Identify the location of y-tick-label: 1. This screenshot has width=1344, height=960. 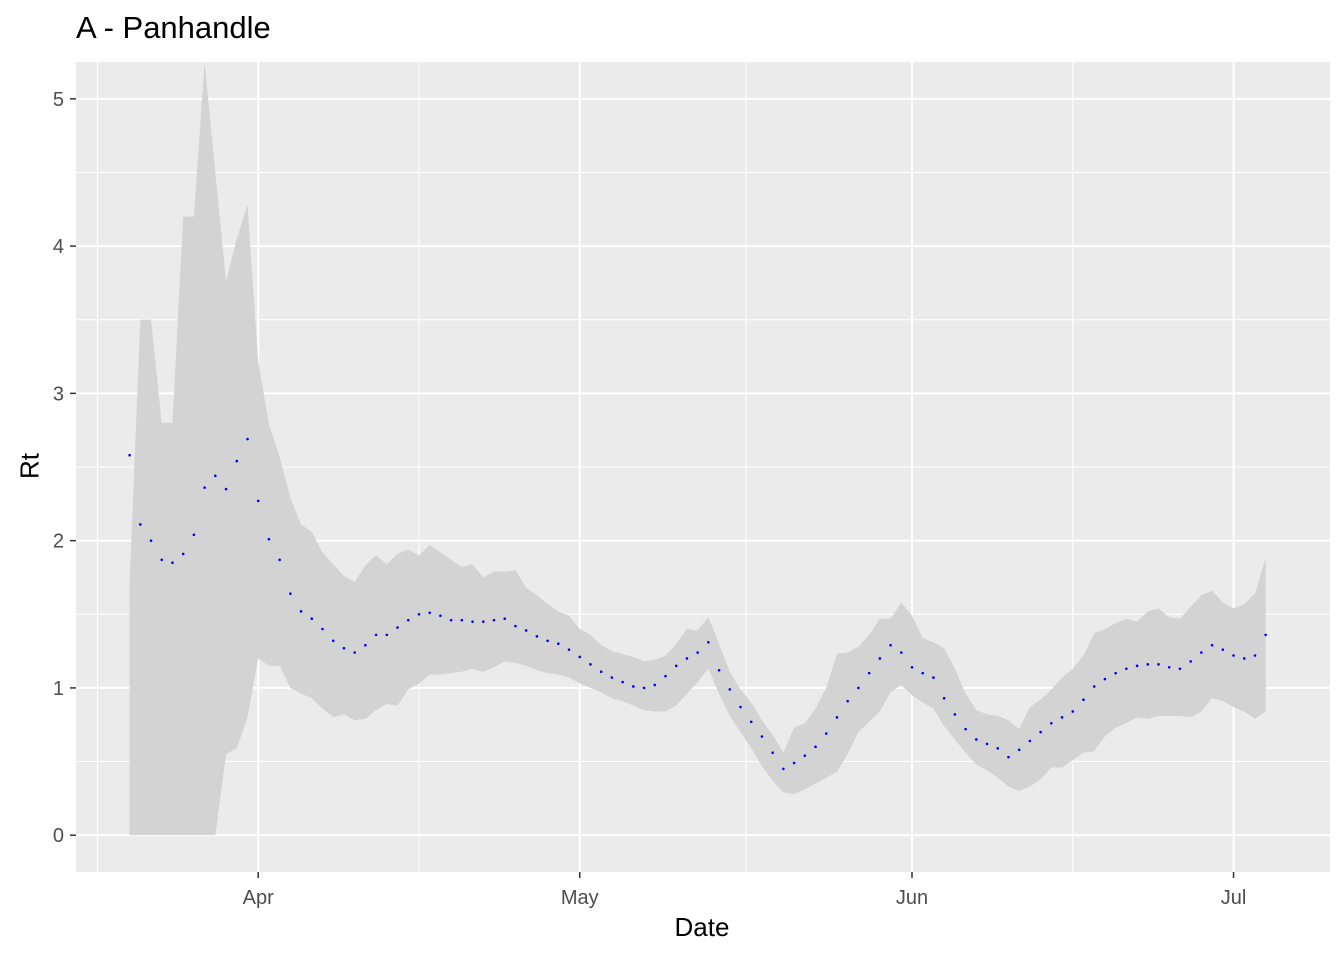
(58, 689).